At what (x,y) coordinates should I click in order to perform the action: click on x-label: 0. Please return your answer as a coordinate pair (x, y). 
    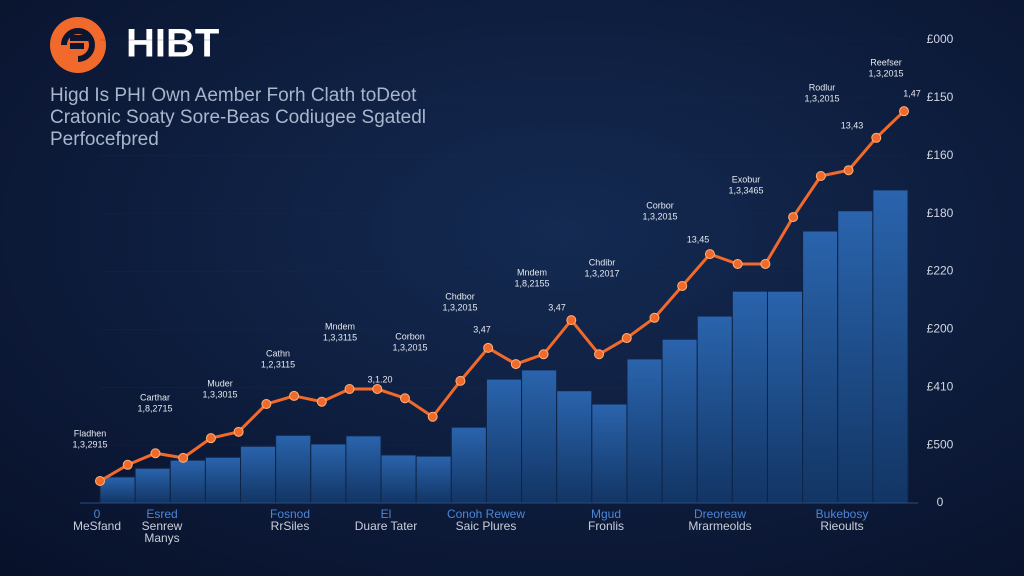
    Looking at the image, I should click on (97, 514).